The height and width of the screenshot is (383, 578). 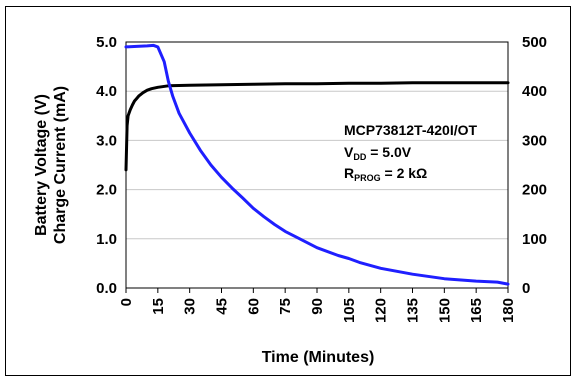 What do you see at coordinates (190, 306) in the screenshot?
I see `x-tick-label: 30` at bounding box center [190, 306].